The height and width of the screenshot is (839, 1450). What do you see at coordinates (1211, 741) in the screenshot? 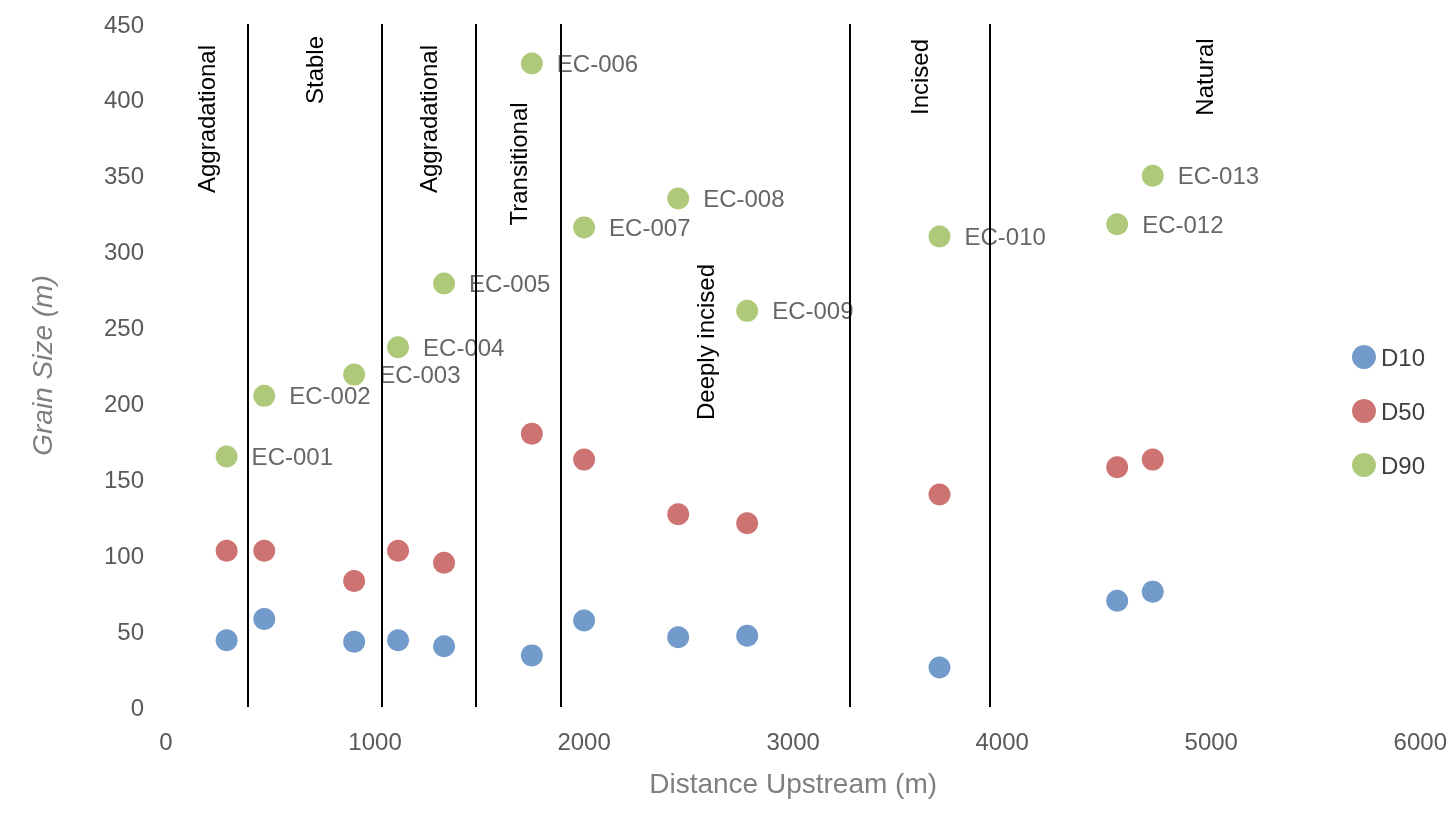
I see `x-tick-label: 5000` at bounding box center [1211, 741].